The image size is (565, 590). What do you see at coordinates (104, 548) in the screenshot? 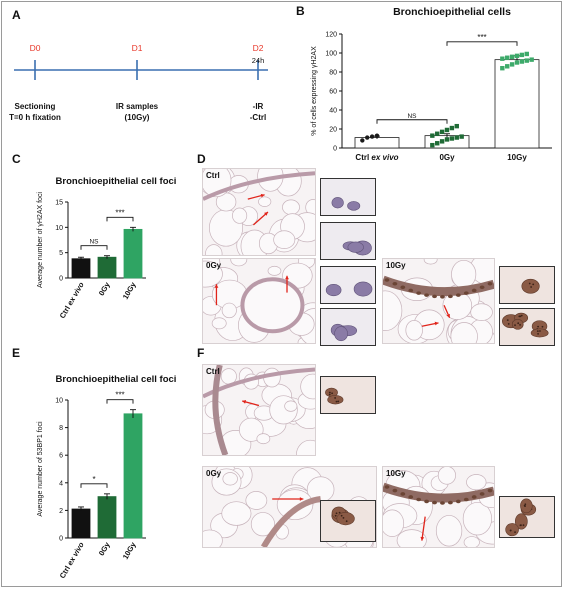
I see `x-tick-label: 0Gy` at bounding box center [104, 548].